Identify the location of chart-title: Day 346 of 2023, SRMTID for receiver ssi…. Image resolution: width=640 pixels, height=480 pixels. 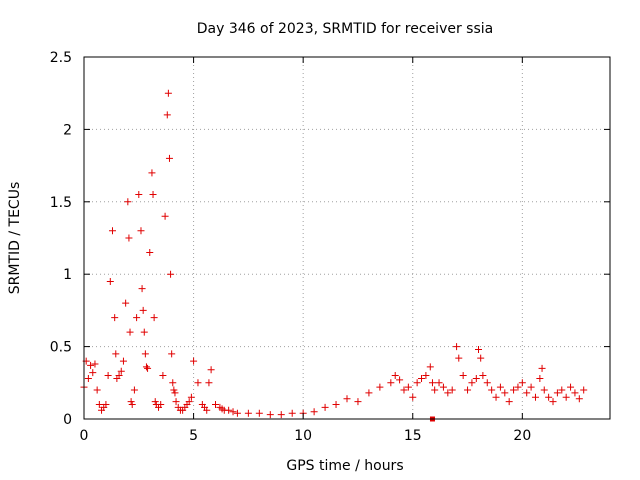
(345, 29).